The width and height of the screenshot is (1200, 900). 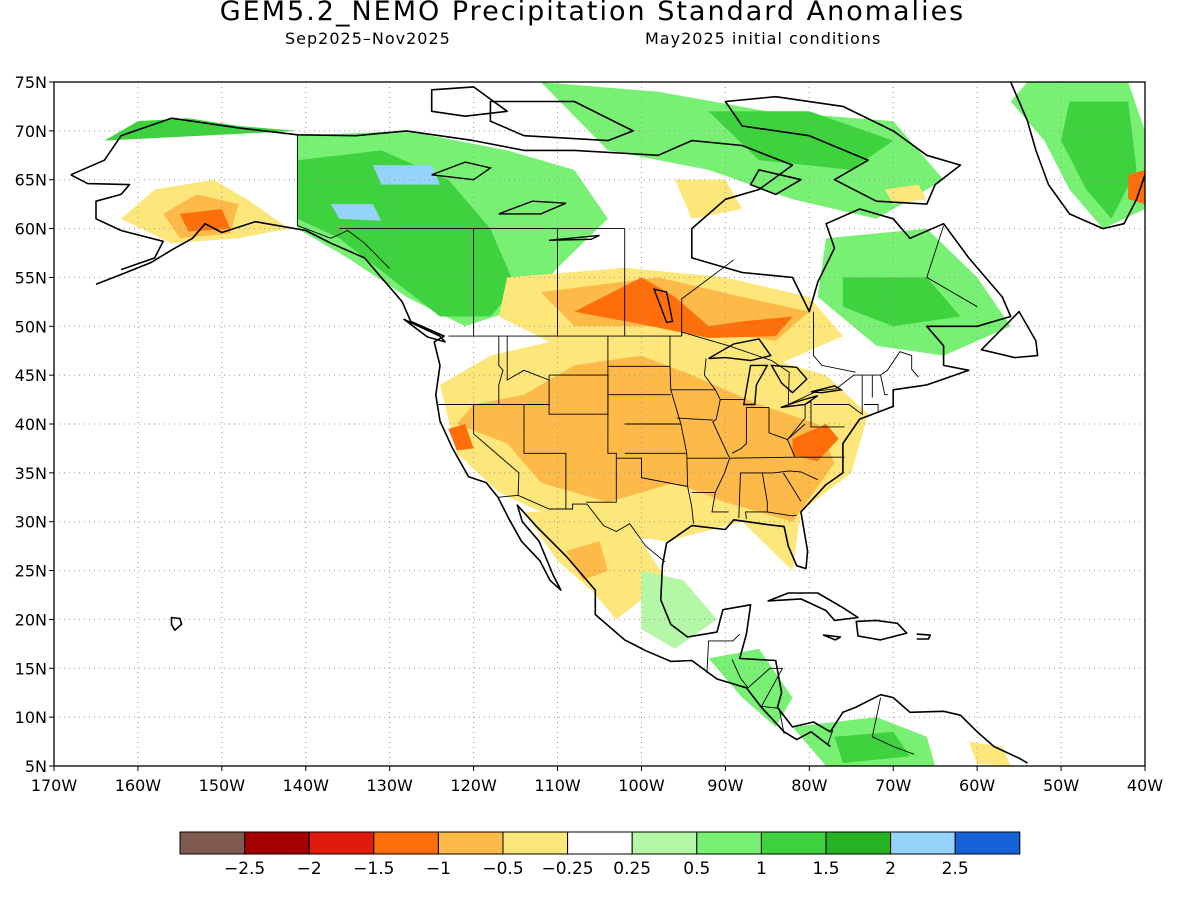 What do you see at coordinates (31, 229) in the screenshot?
I see `lat-tick-label: 60N` at bounding box center [31, 229].